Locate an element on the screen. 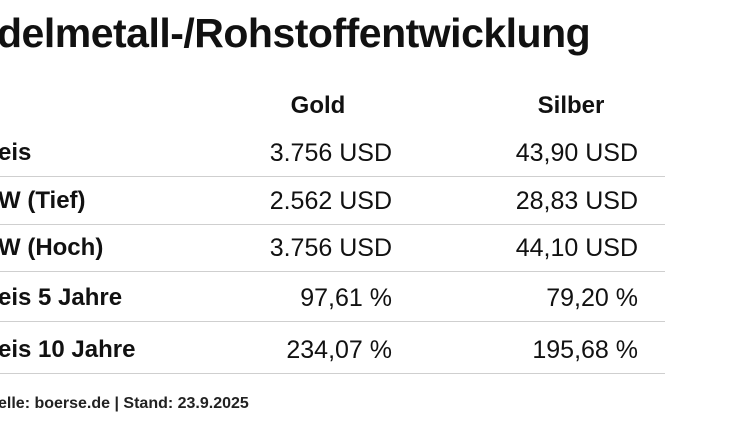  cell-value: 44,10 USD is located at coordinates (576, 248).